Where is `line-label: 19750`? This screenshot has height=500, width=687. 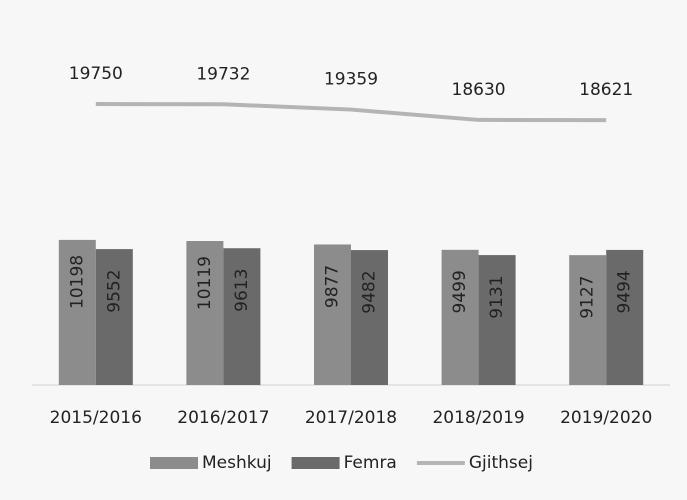 line-label: 19750 is located at coordinates (96, 74).